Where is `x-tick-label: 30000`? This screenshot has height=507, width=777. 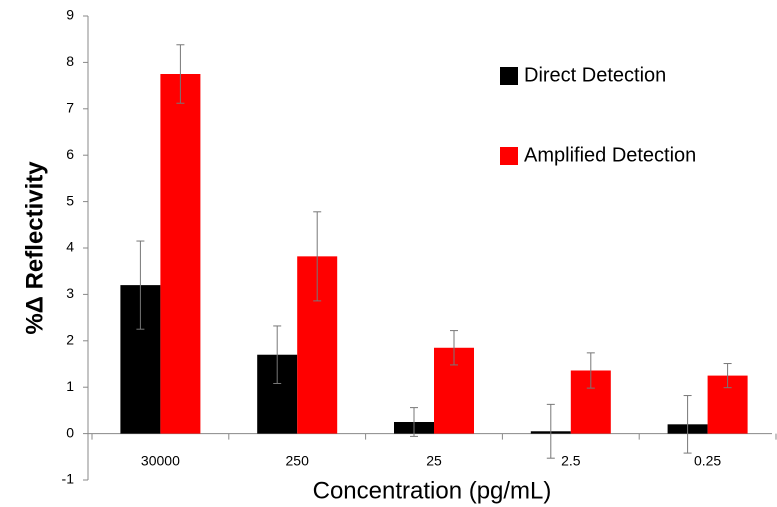 x-tick-label: 30000 is located at coordinates (160, 461).